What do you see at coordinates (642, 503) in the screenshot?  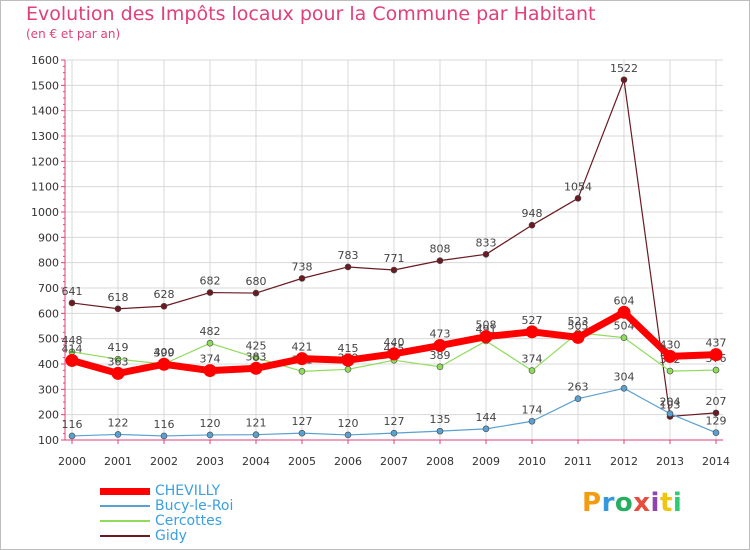 I see `logo-letter: x` at bounding box center [642, 503].